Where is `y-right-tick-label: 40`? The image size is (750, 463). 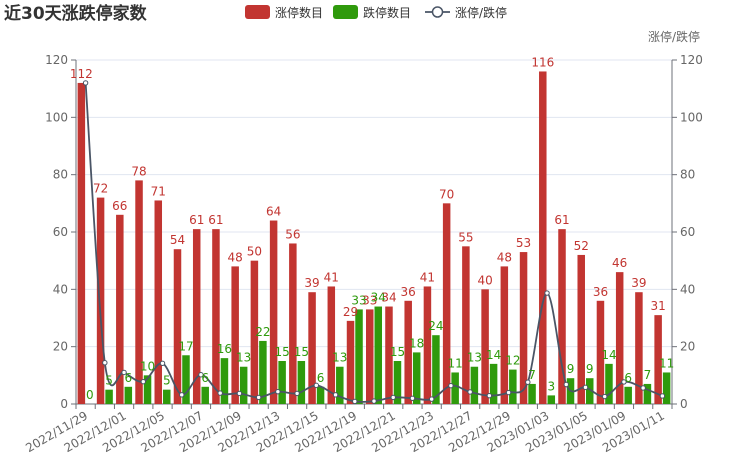
y-right-tick-label: 40 is located at coordinates (687, 289).